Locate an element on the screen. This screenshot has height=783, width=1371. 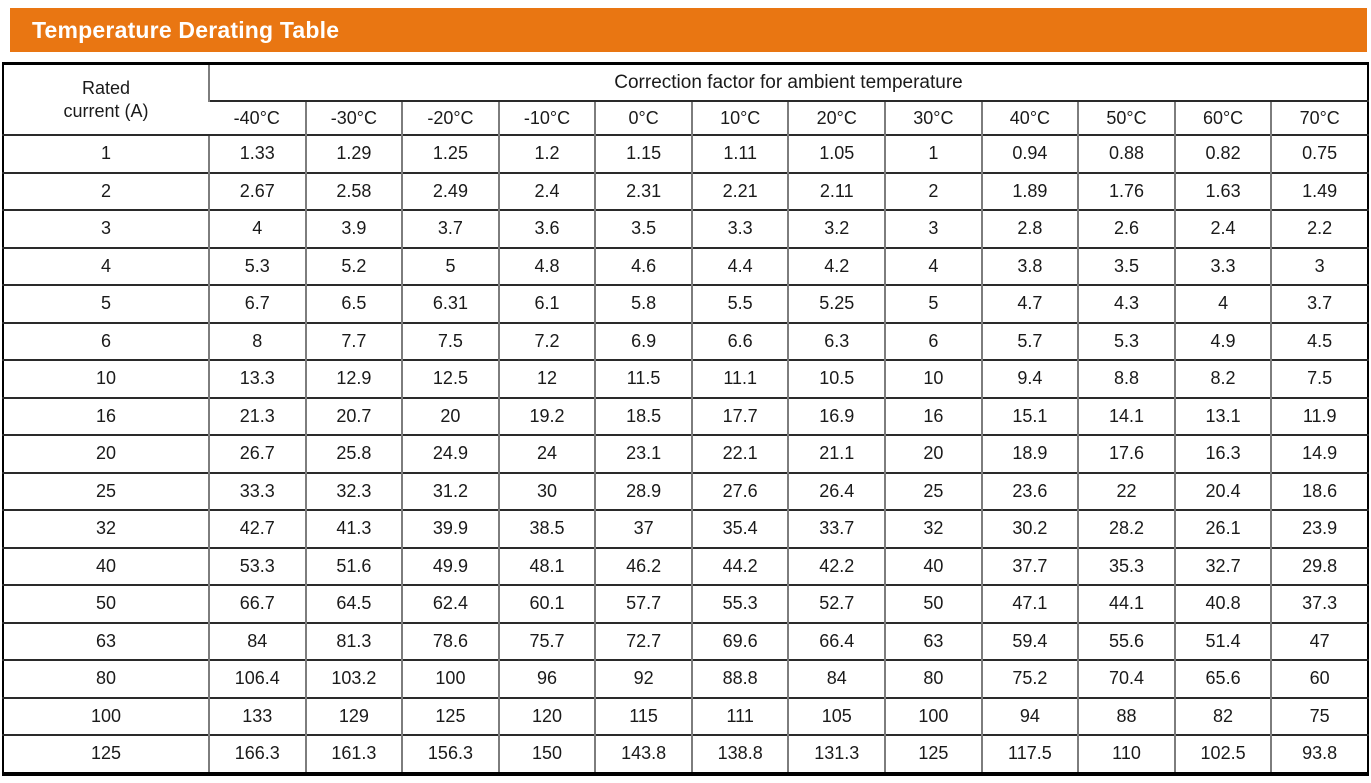
correction-factor-cell: 0.82 is located at coordinates (1222, 153).